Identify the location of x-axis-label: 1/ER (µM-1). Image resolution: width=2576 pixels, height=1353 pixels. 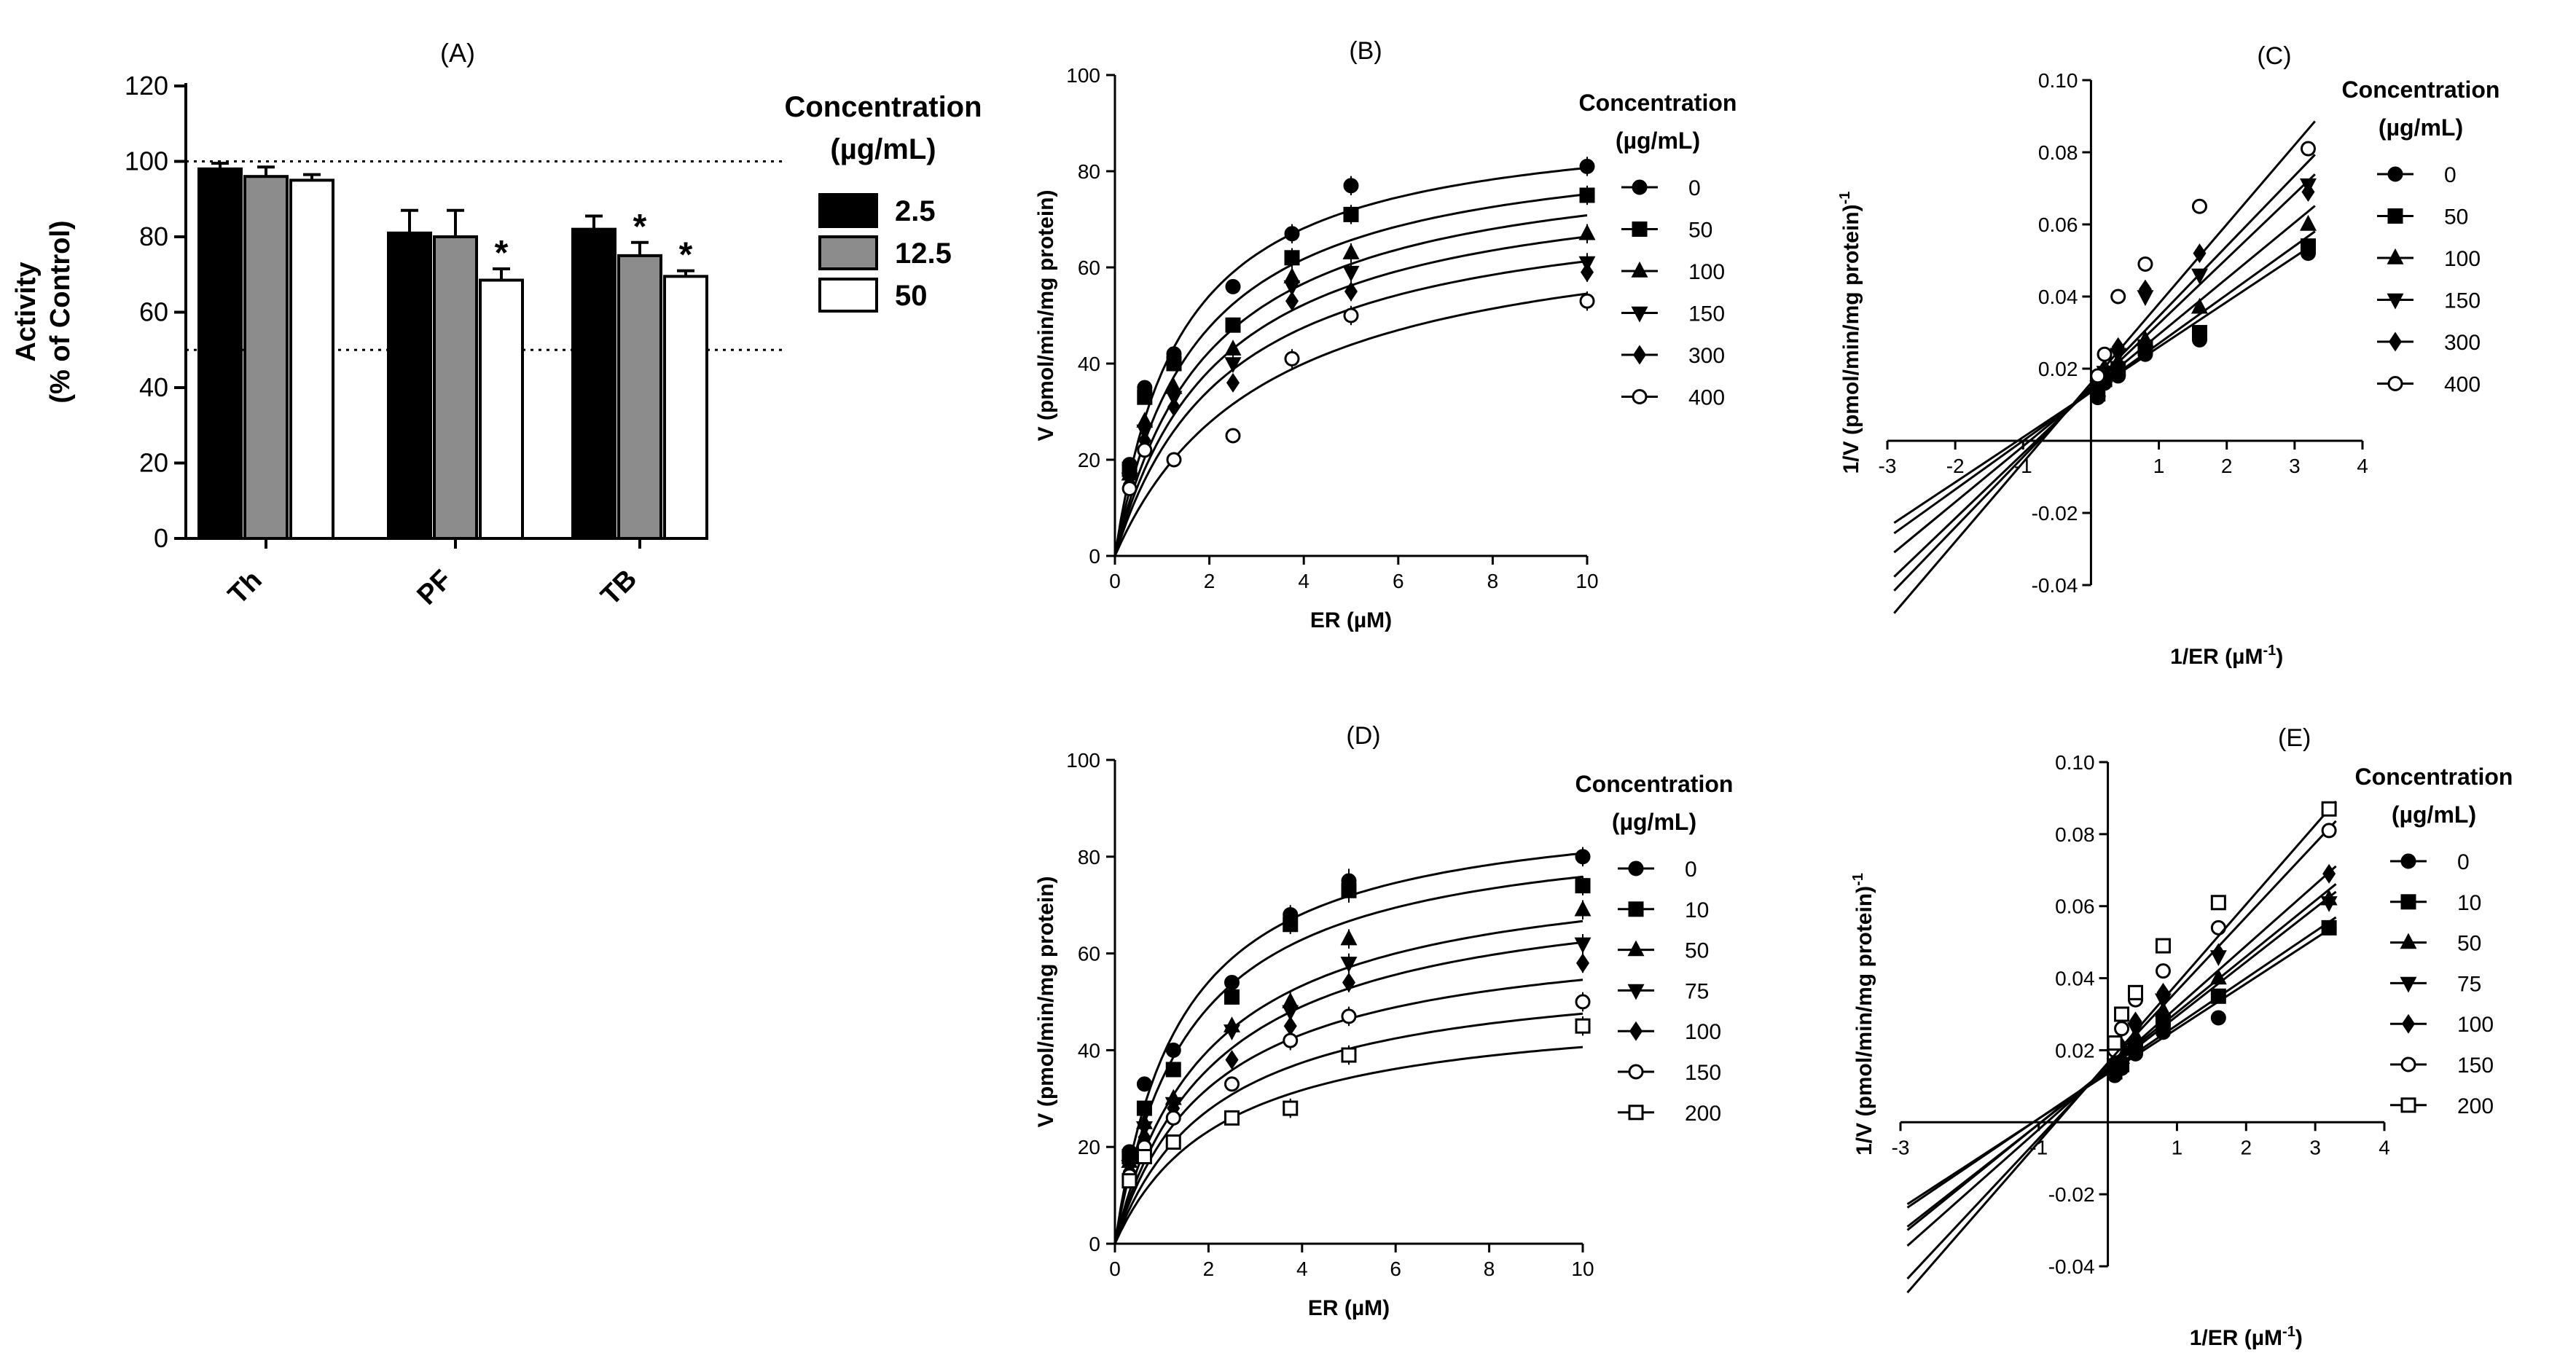
(2246, 1337).